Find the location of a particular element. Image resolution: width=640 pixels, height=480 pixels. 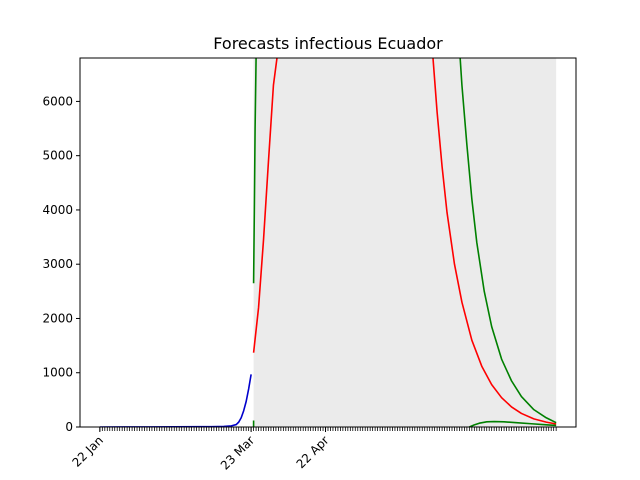

y-tick-label: 3000 is located at coordinates (57, 264).